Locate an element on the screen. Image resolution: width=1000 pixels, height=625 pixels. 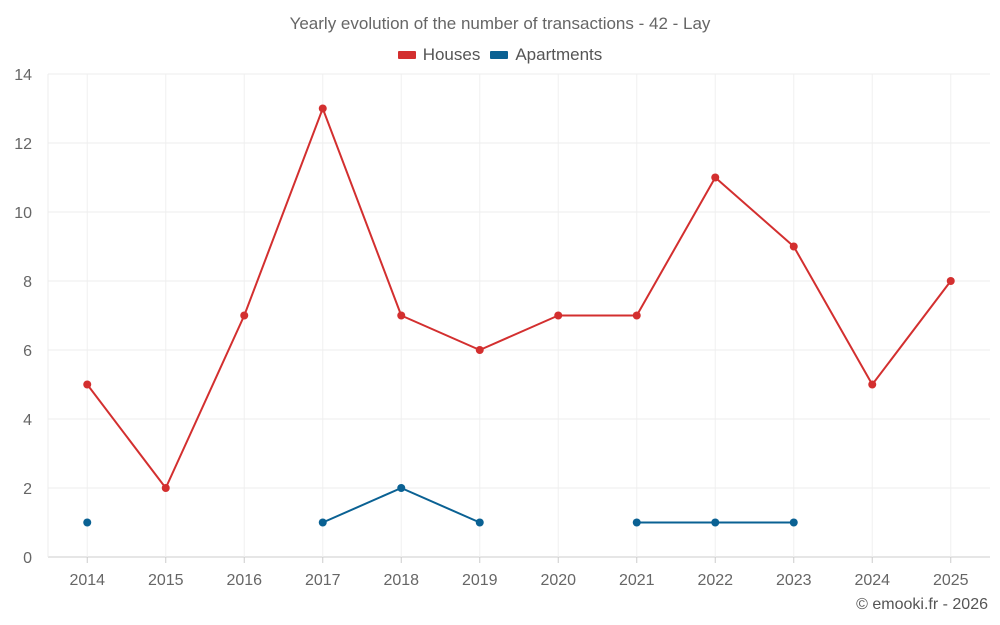
y-tick-label: 8 is located at coordinates (27, 282).